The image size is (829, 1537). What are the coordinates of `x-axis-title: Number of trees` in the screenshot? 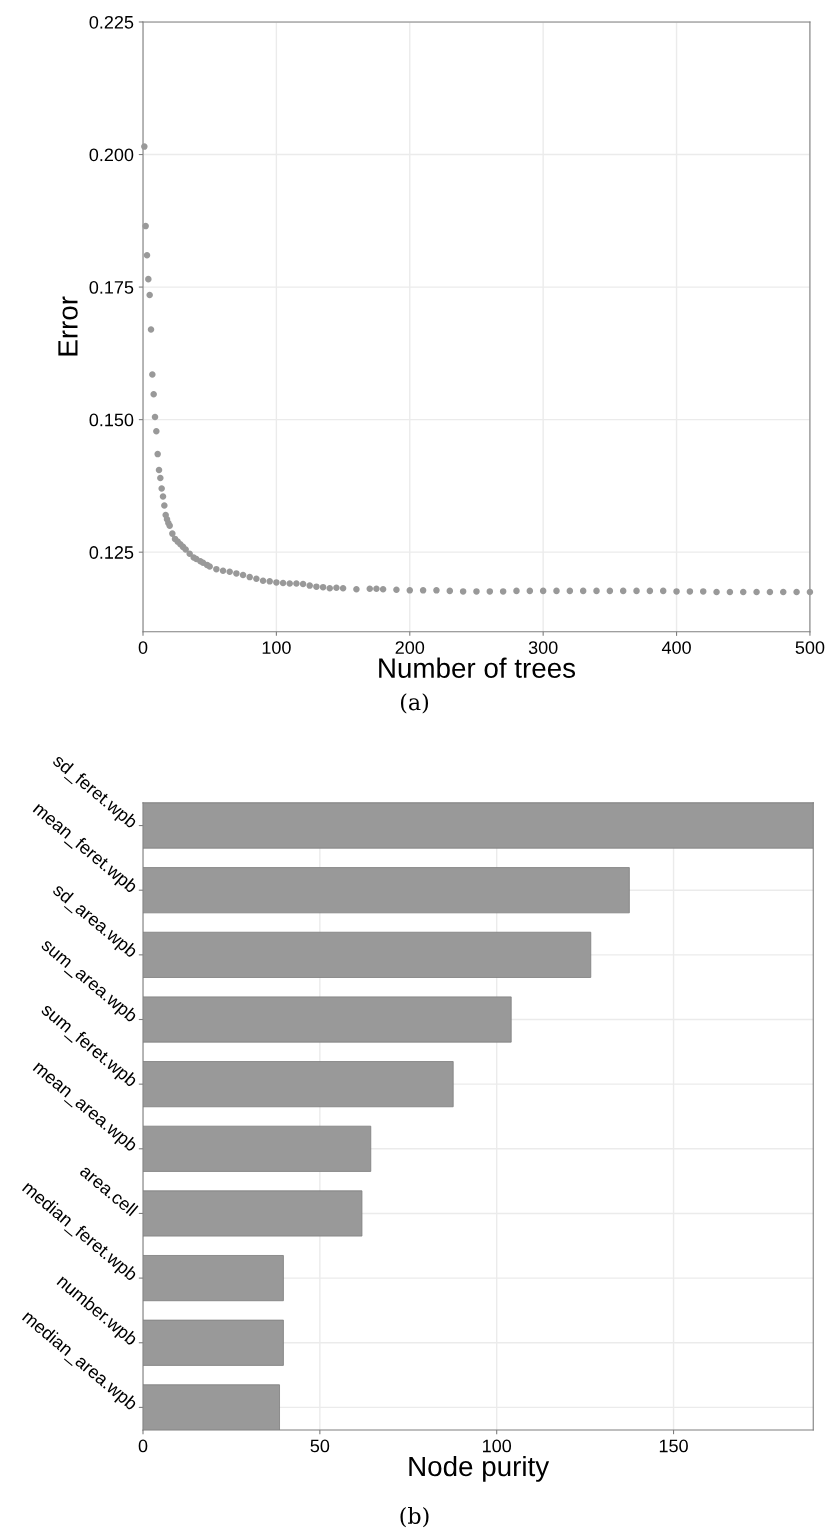 It's located at (477, 667).